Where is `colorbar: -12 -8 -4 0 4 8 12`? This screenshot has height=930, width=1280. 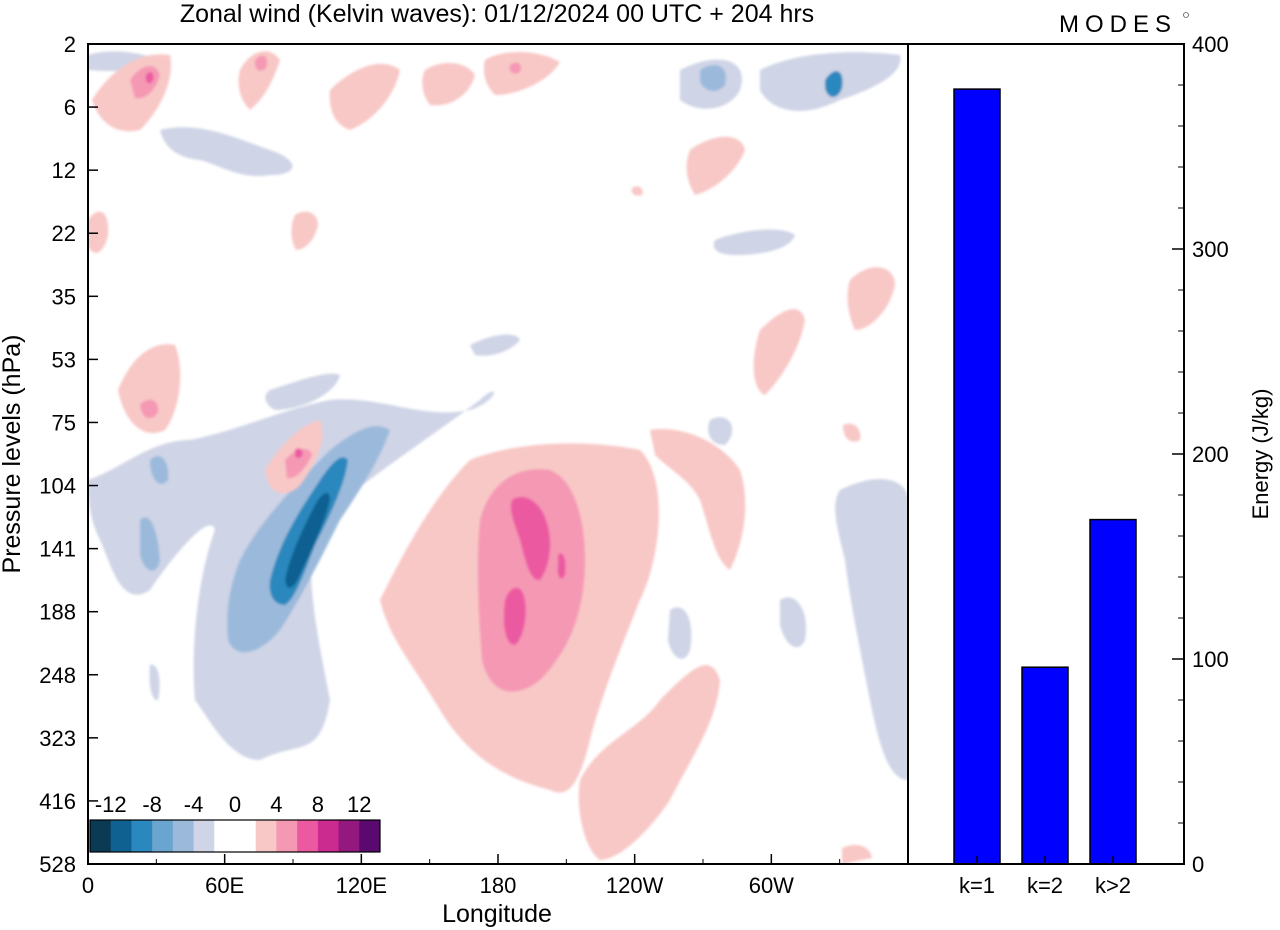 colorbar: -12 -8 -4 0 4 8 12 is located at coordinates (235, 821).